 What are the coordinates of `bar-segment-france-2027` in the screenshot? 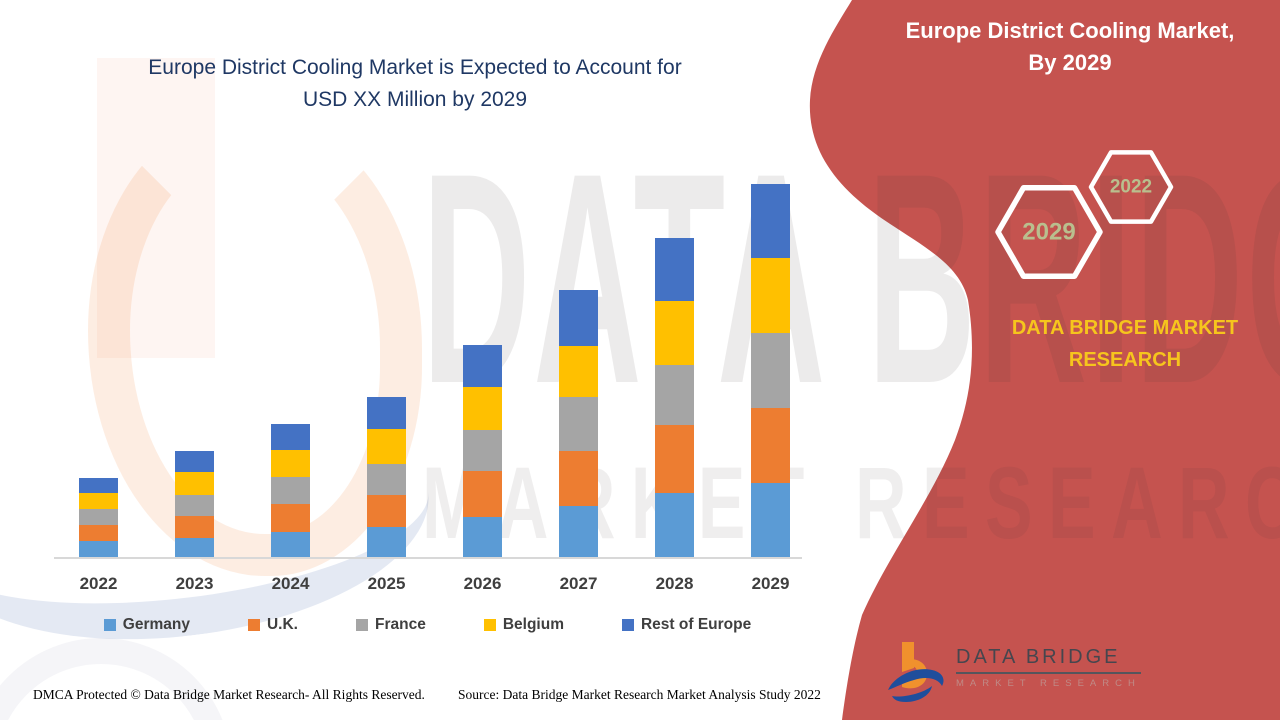 It's located at (578, 424).